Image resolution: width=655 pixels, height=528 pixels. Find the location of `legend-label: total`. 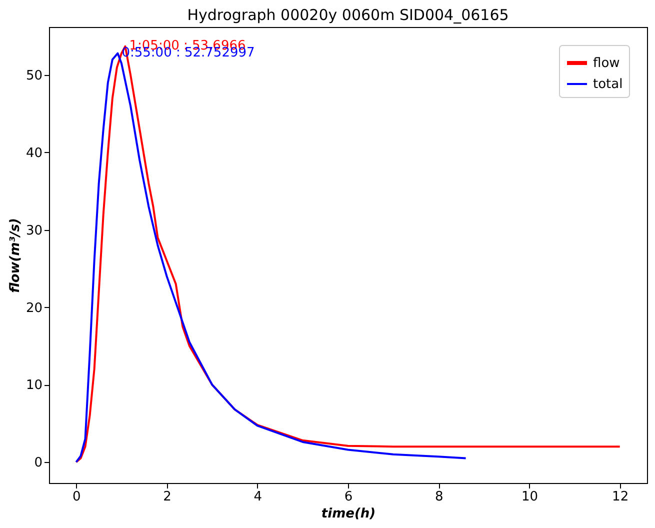

legend-label: total is located at coordinates (608, 84).